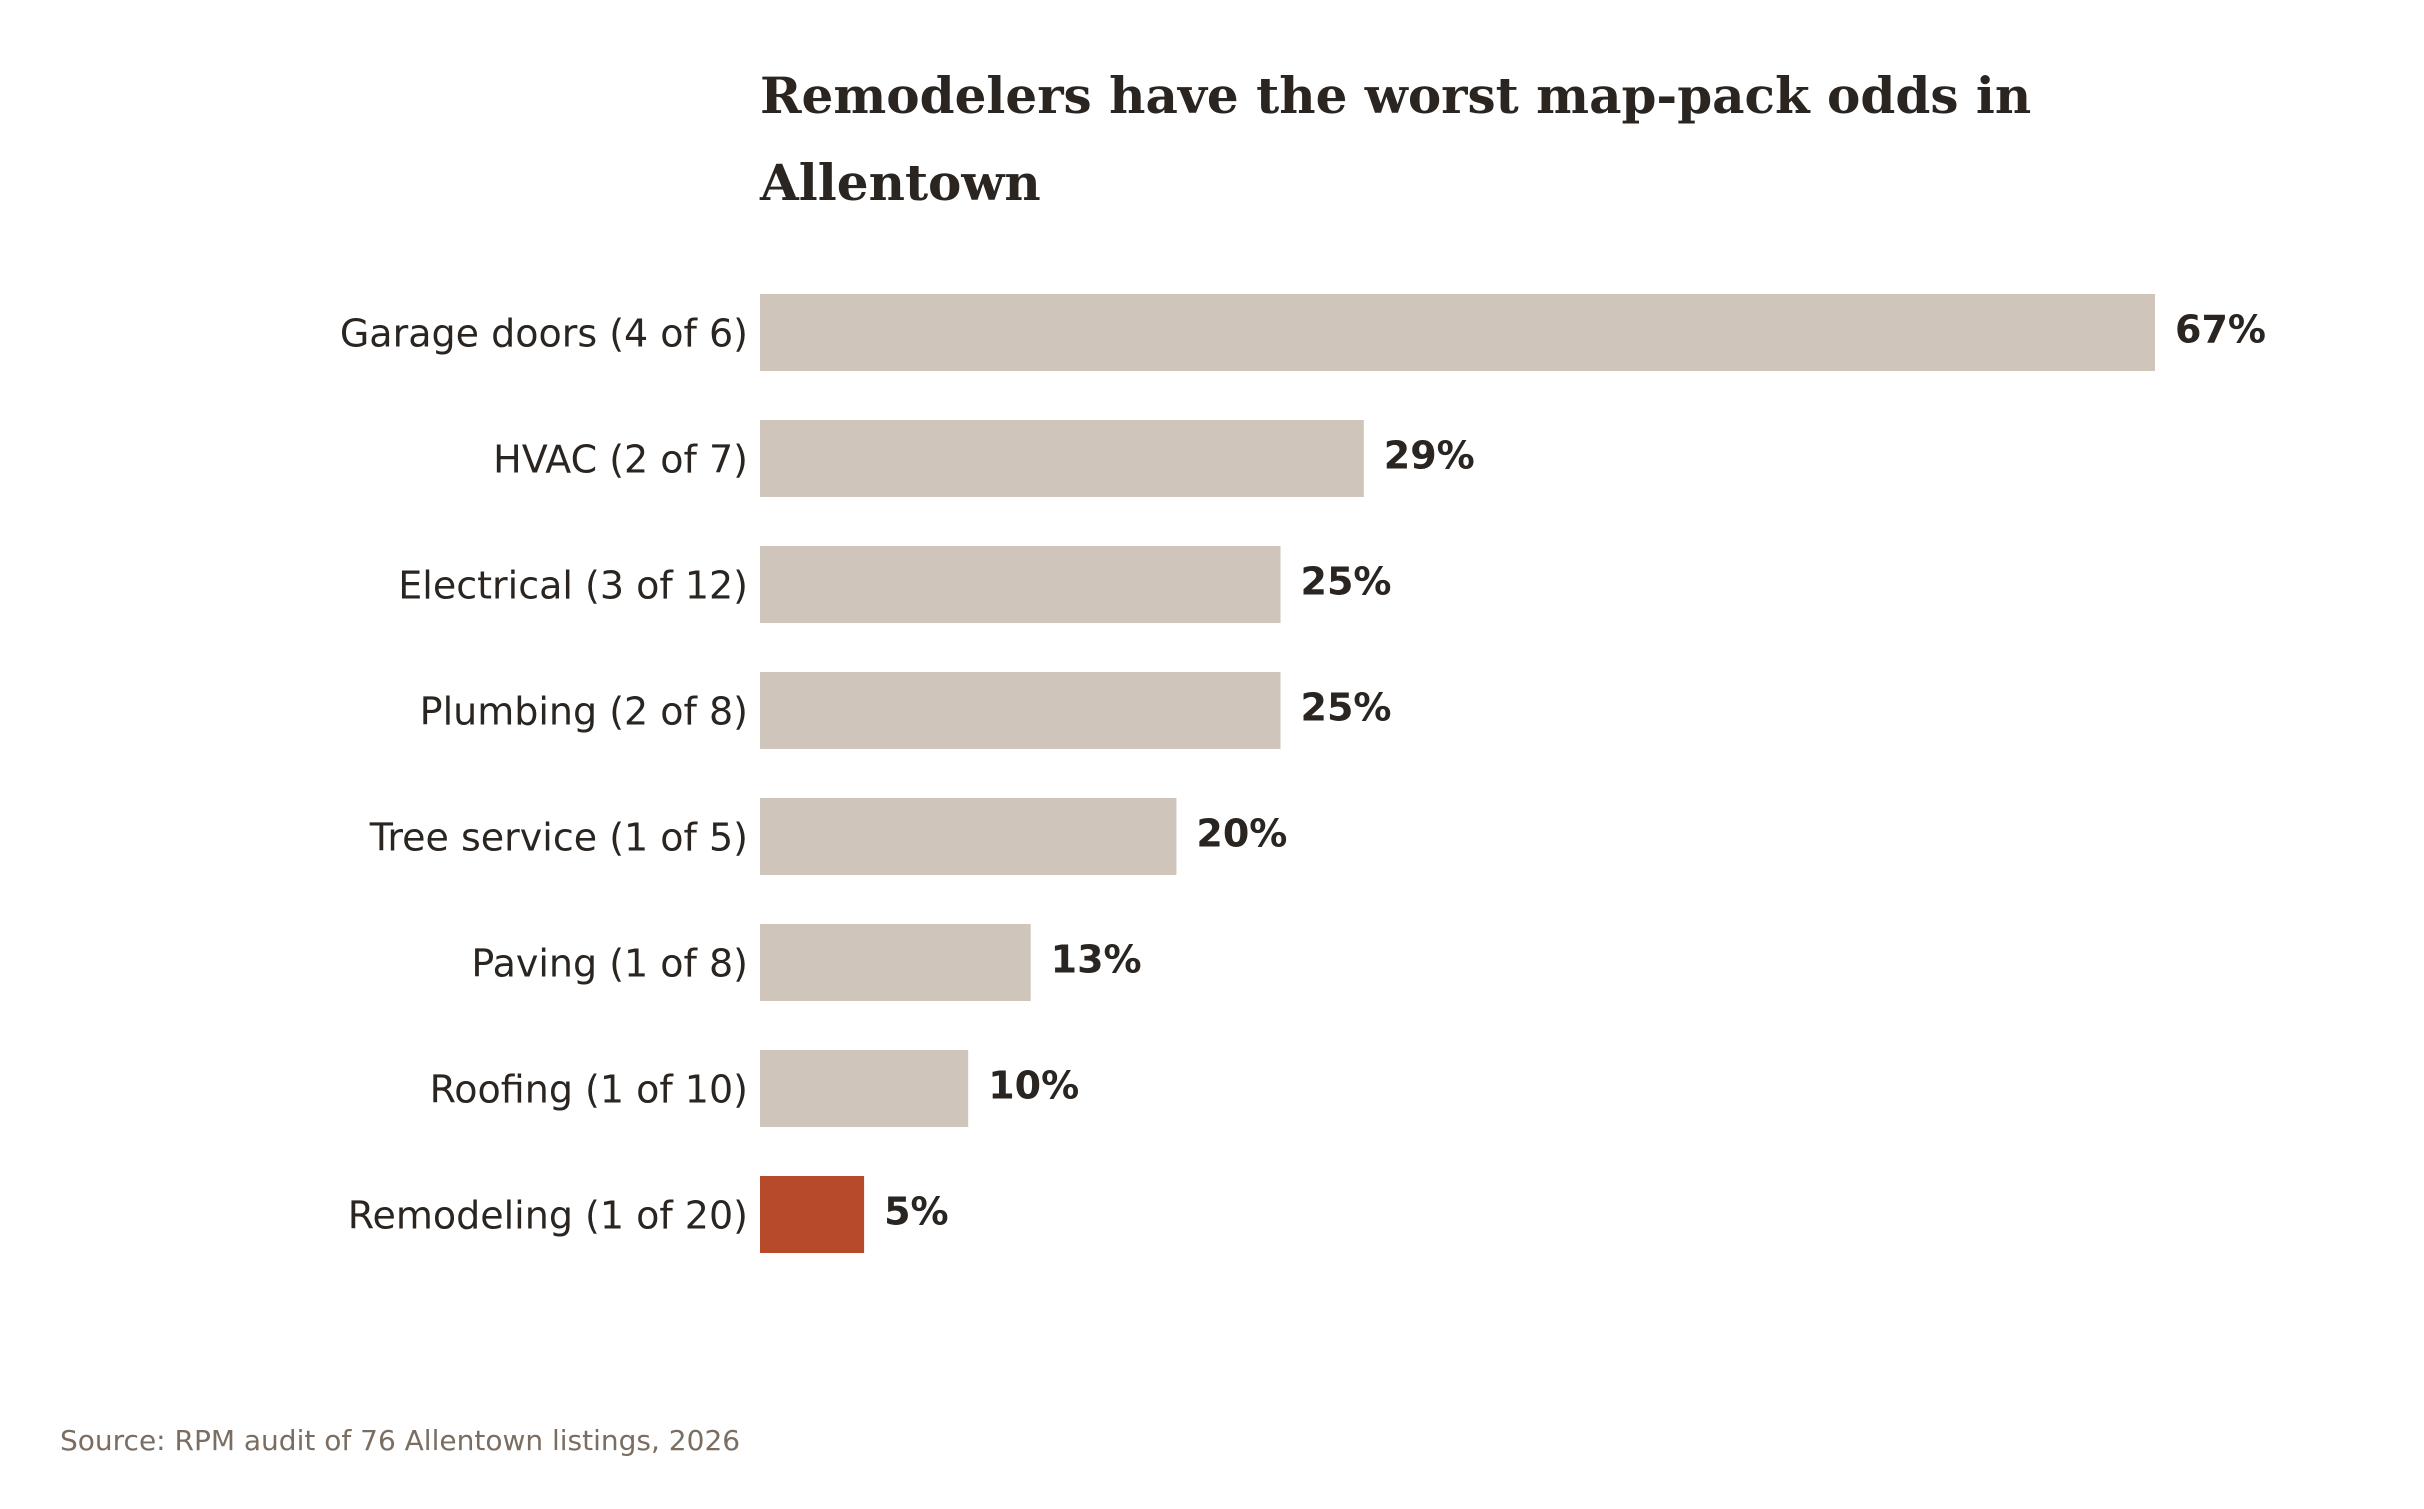  What do you see at coordinates (1346, 582) in the screenshot?
I see `value-label-2: 25%` at bounding box center [1346, 582].